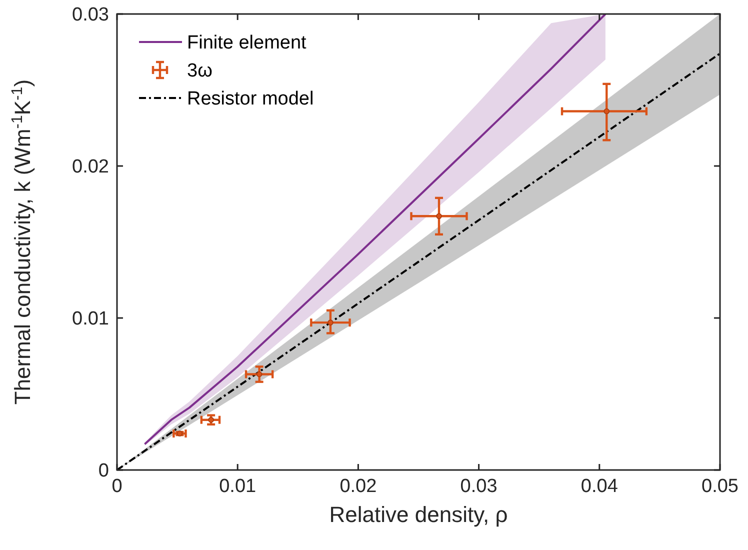 The image size is (748, 550). Describe the element at coordinates (599, 486) in the screenshot. I see `x-tick-label: 0.04` at that location.